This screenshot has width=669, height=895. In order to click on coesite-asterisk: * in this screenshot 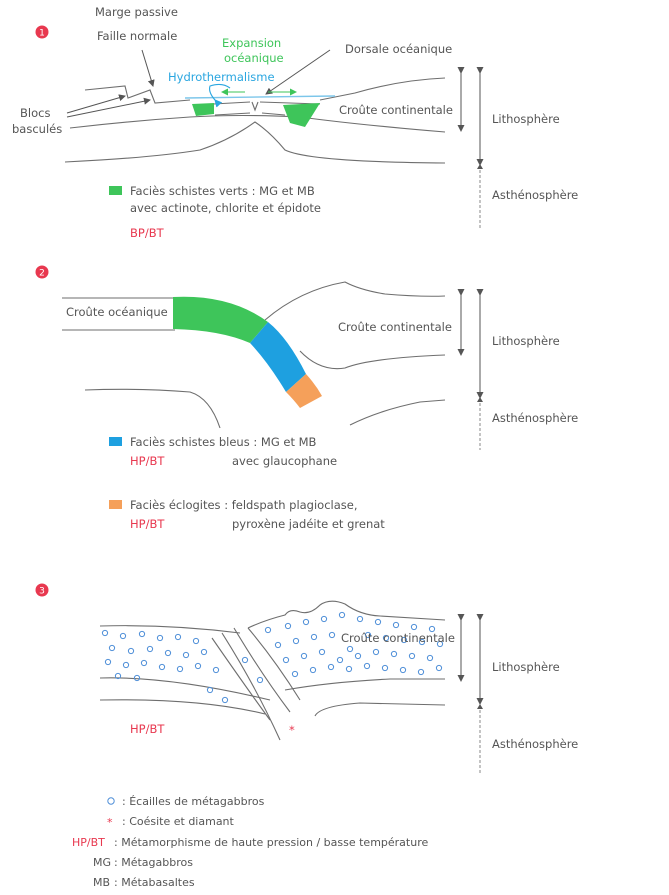, I will do `click(292, 730)`.